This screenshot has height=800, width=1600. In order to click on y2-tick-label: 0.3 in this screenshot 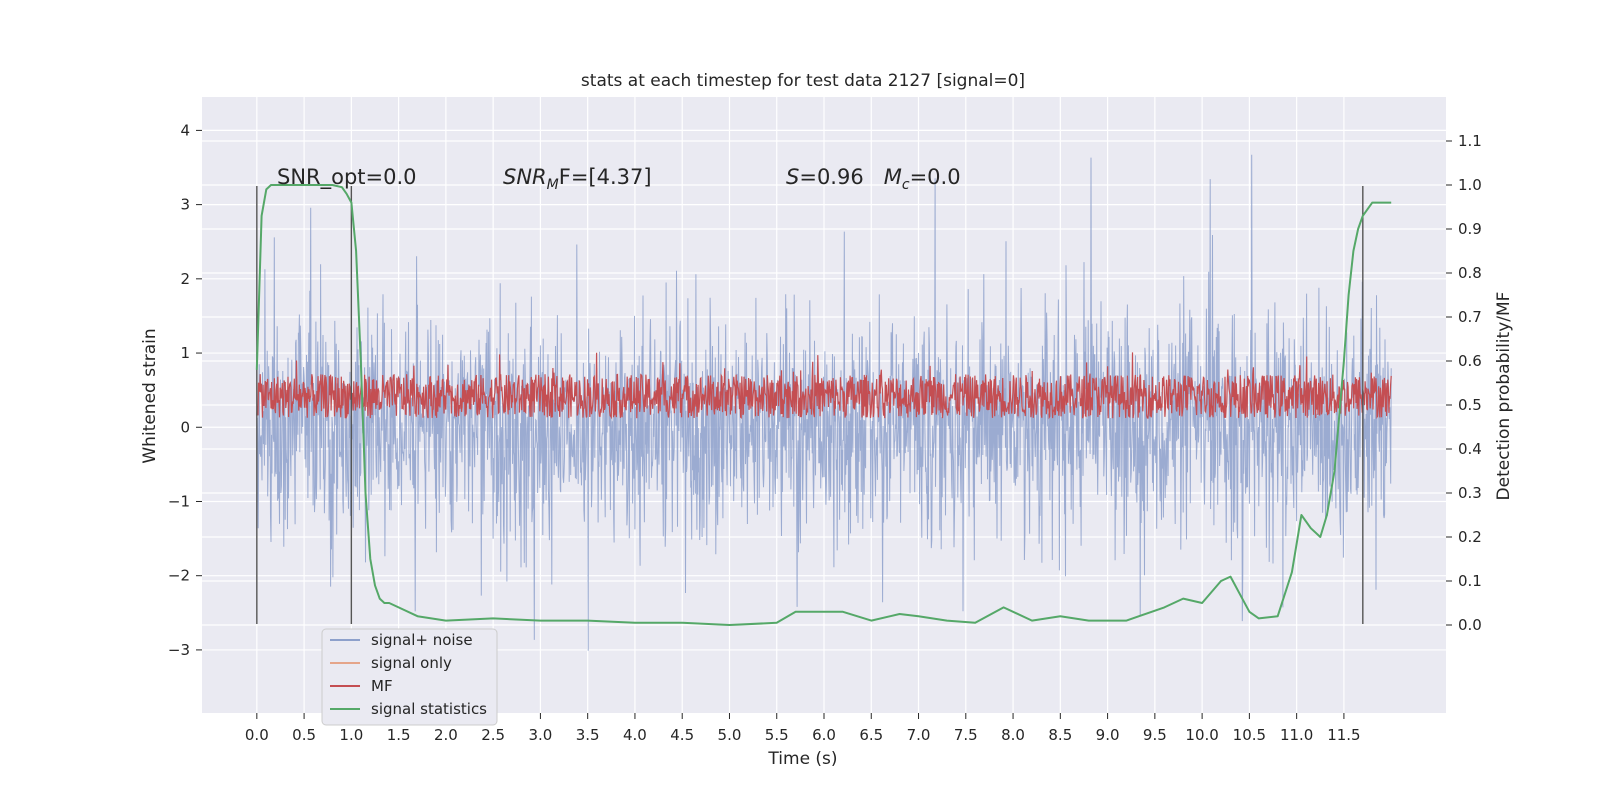, I will do `click(1470, 493)`.